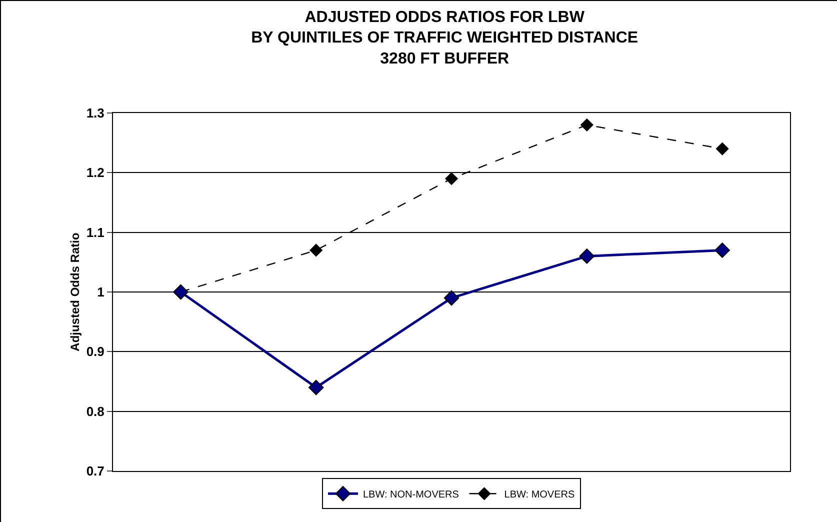  Describe the element at coordinates (95, 411) in the screenshot. I see `y-tick-label: 0.8` at that location.